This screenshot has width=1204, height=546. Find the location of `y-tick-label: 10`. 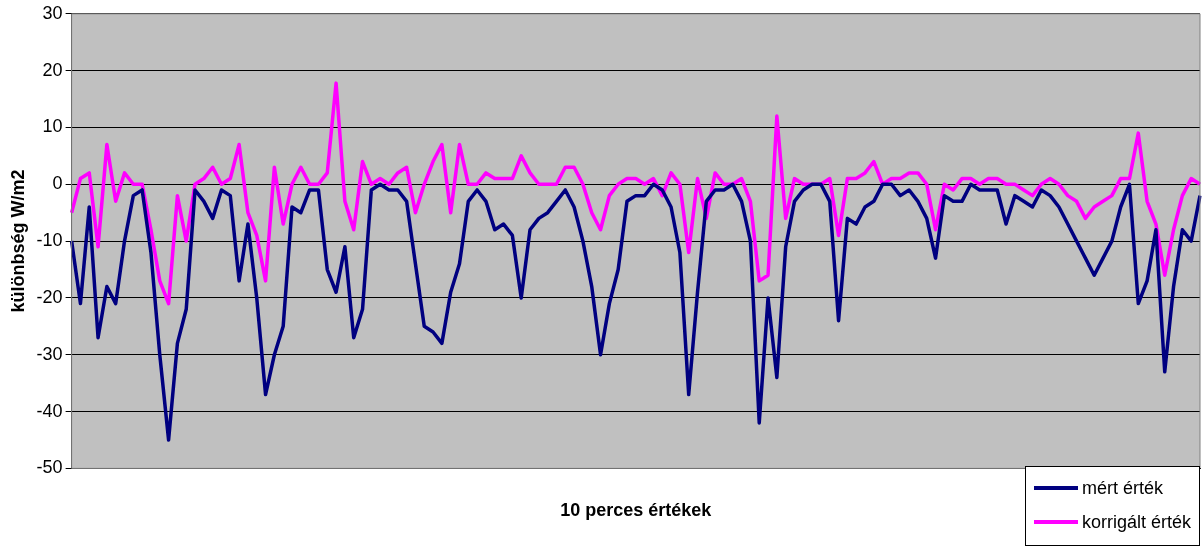

y-tick-label: 10 is located at coordinates (52, 126).